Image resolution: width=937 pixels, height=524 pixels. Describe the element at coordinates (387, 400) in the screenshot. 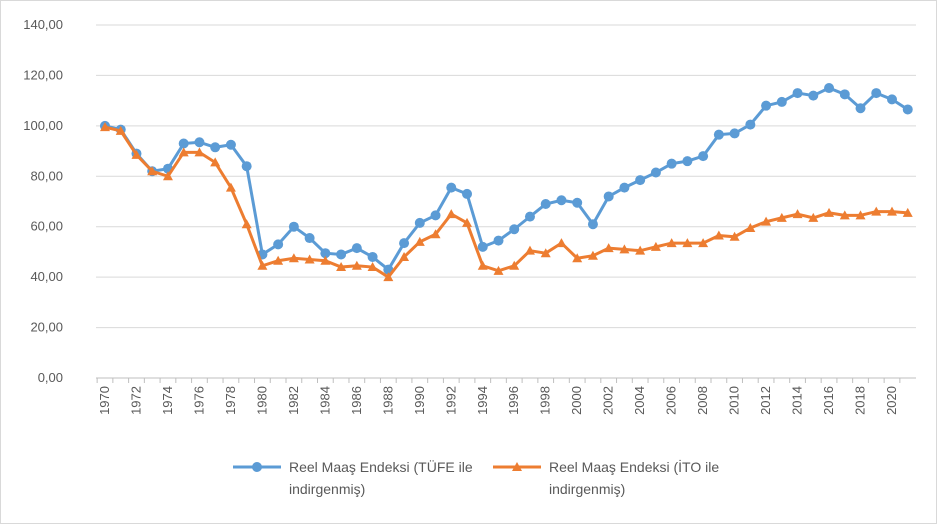

I see `x-tick-label: 1988` at that location.